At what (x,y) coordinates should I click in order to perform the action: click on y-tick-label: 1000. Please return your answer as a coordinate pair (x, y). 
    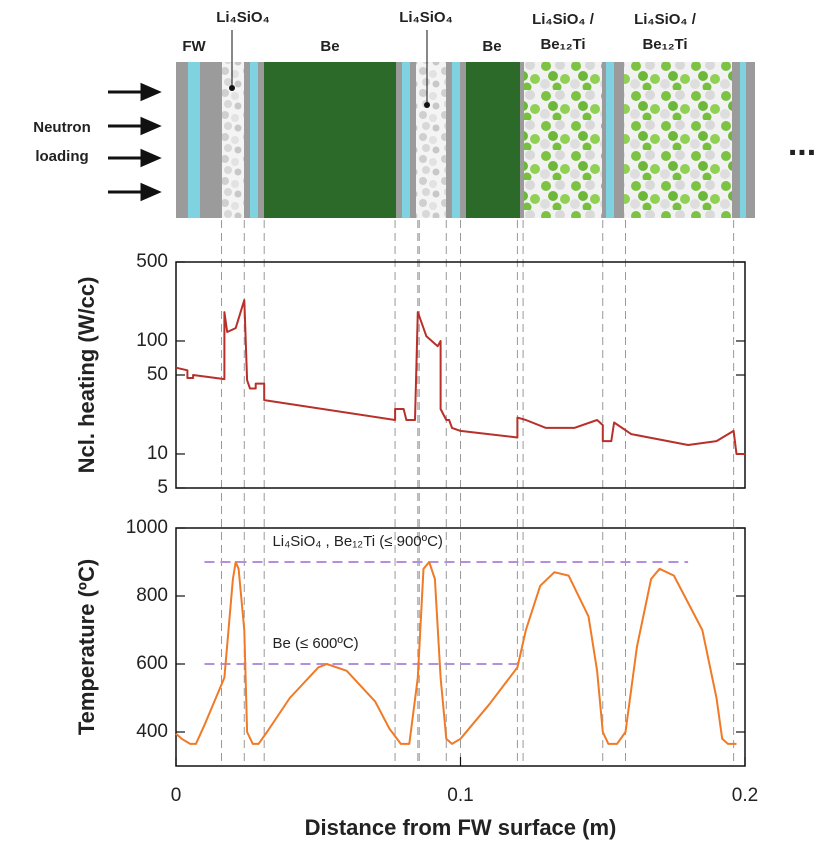
    Looking at the image, I should click on (147, 527).